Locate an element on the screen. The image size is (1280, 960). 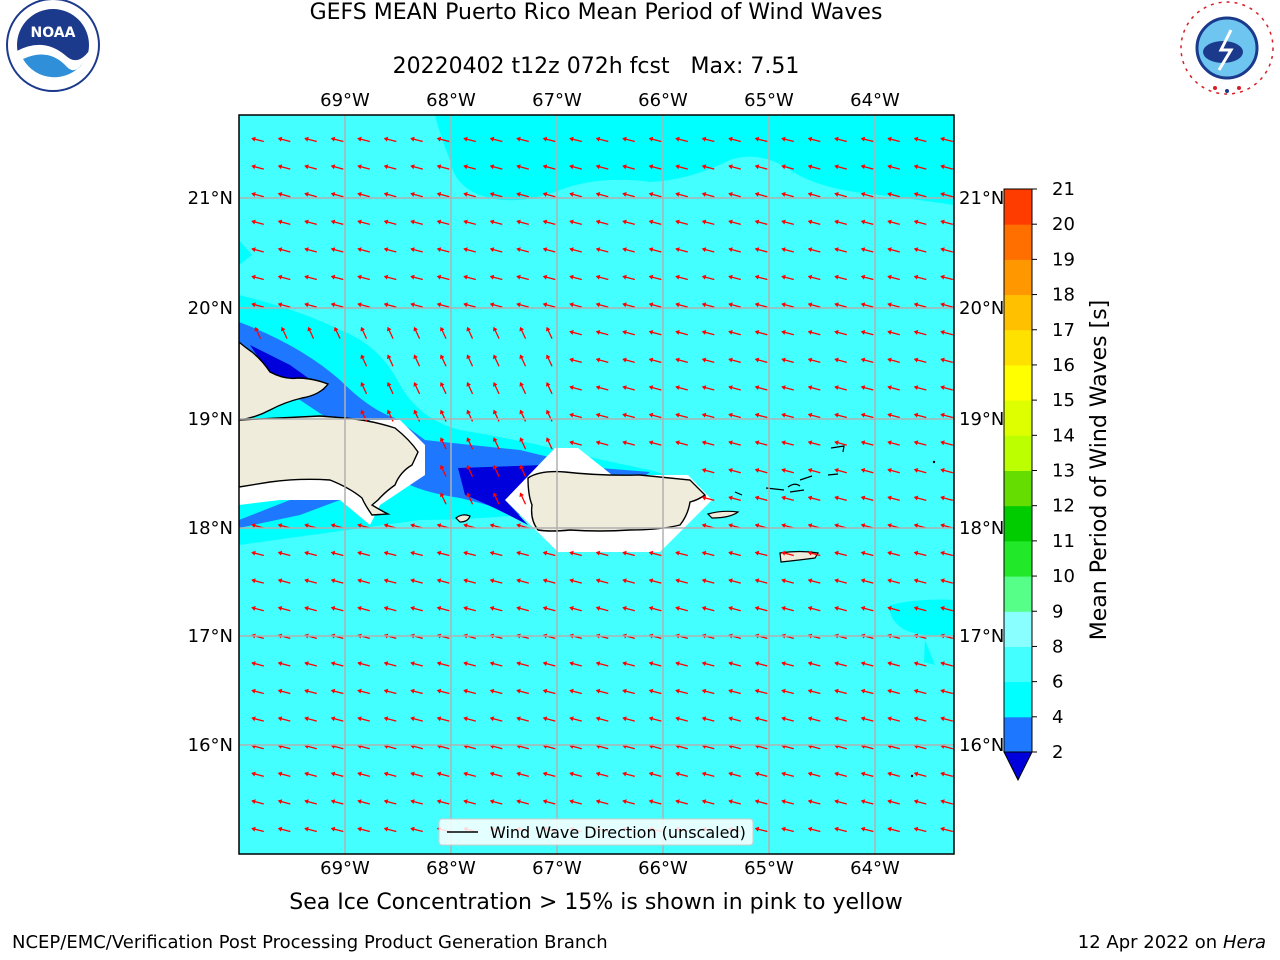
colorbar-tick-label: 6 is located at coordinates (1057, 682).